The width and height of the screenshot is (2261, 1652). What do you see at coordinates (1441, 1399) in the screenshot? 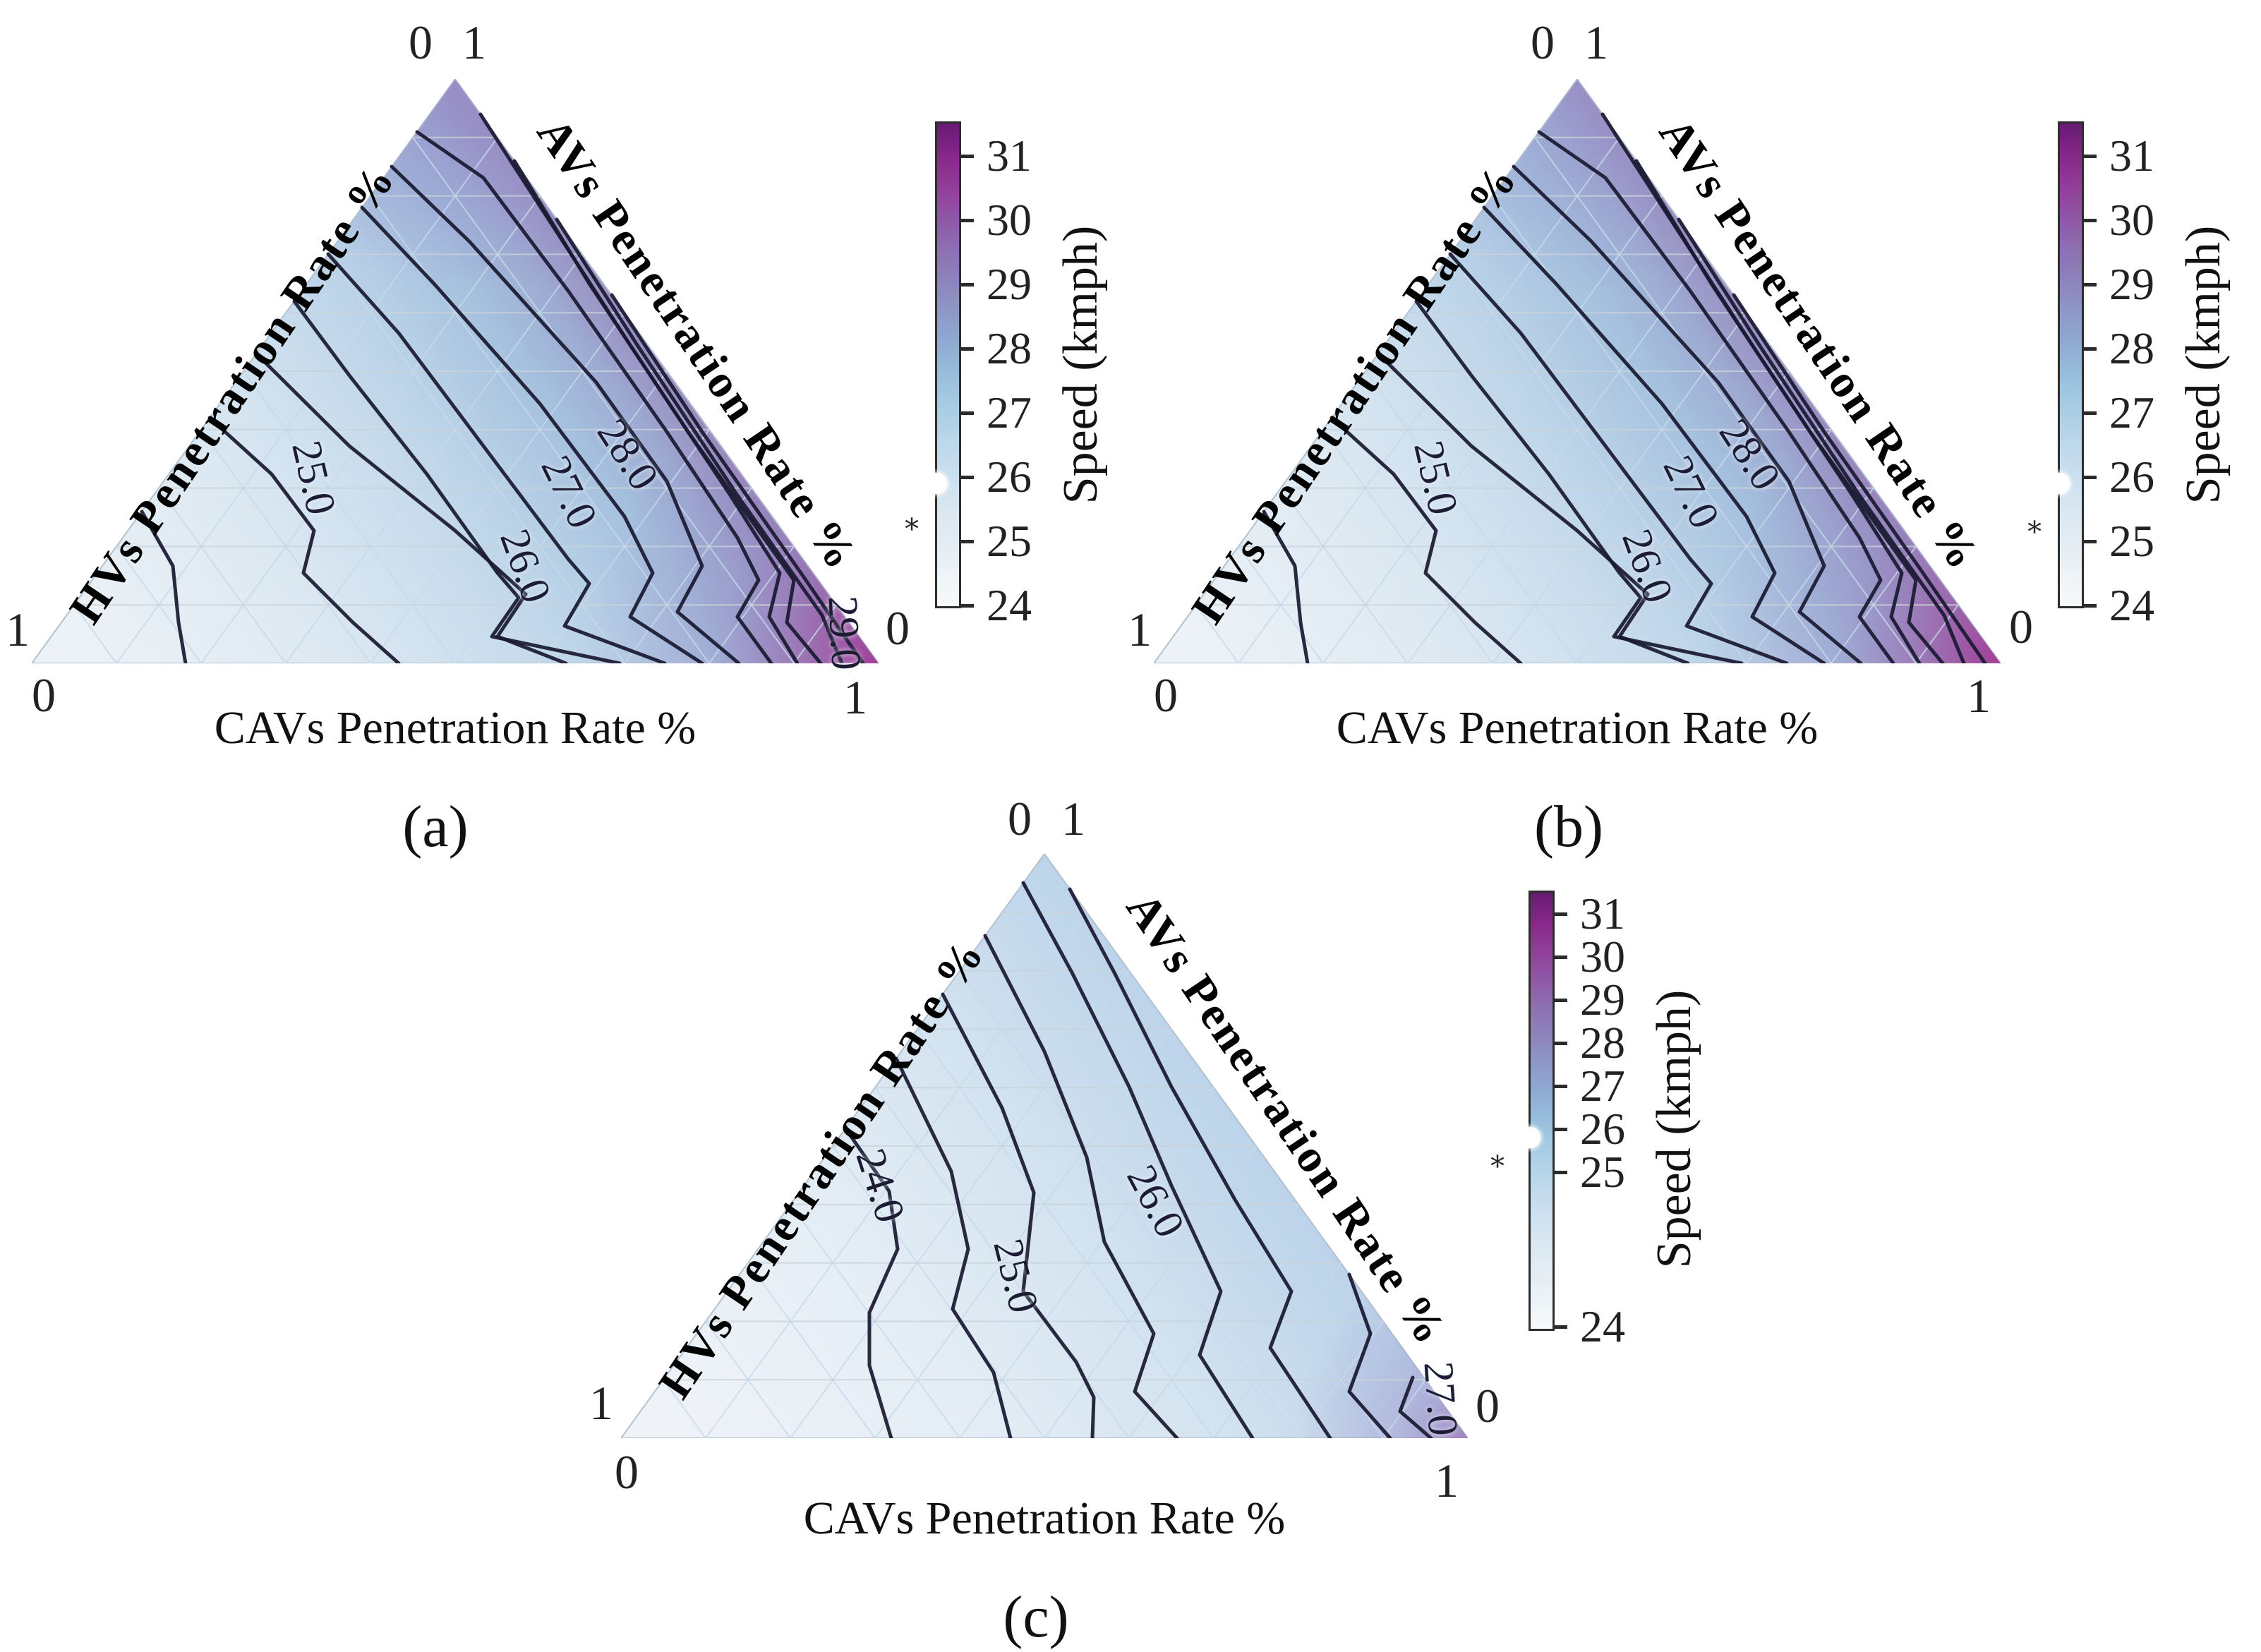
I see `contour-label: 27.0` at bounding box center [1441, 1399].